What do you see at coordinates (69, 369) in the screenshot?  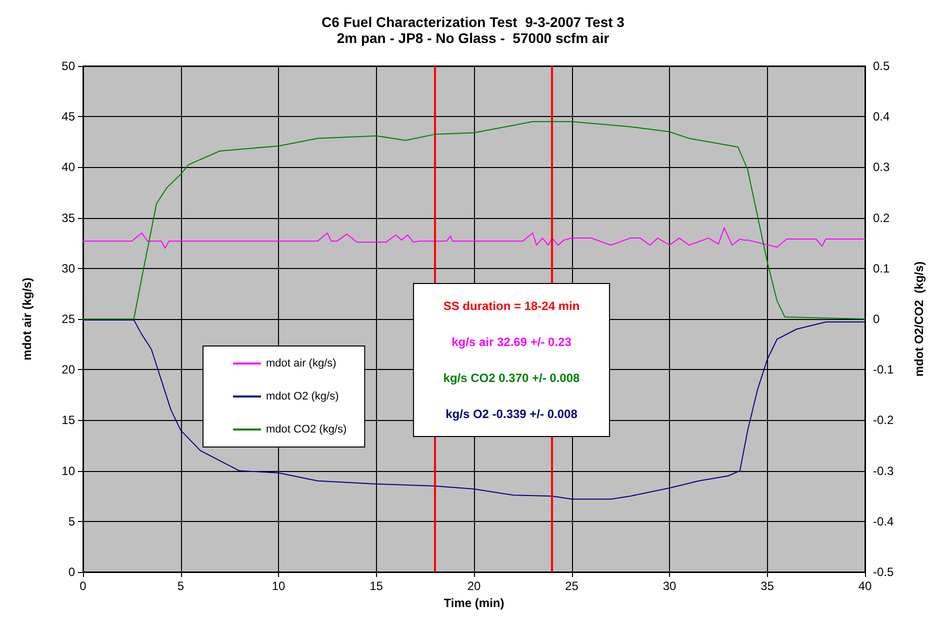 I see `y-tick-label: 20` at bounding box center [69, 369].